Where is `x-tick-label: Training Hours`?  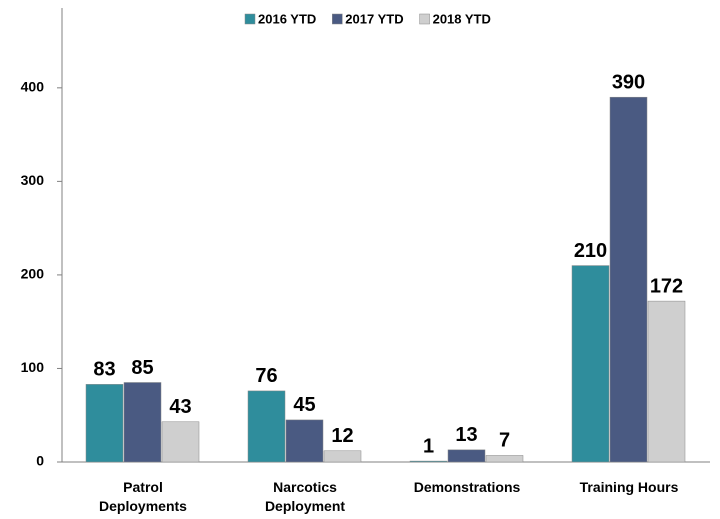
x-tick-label: Training Hours is located at coordinates (629, 487).